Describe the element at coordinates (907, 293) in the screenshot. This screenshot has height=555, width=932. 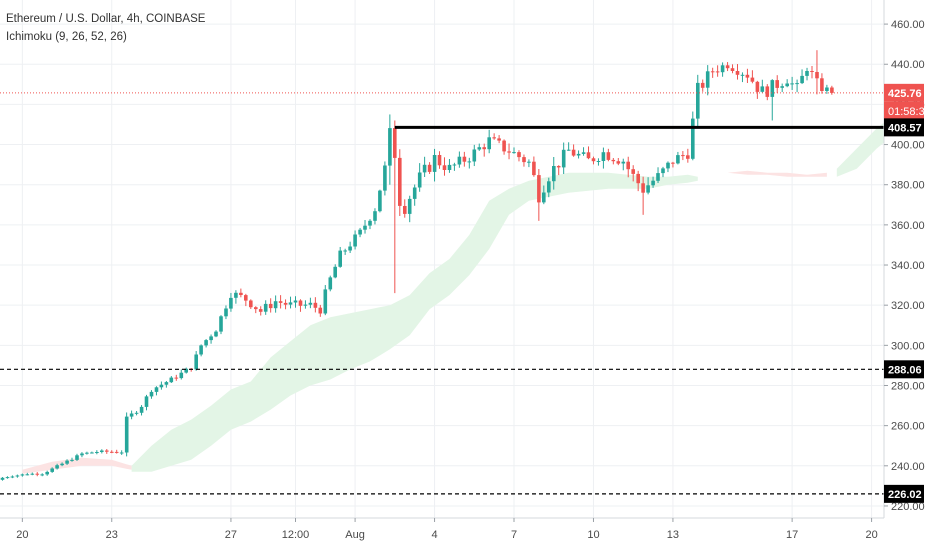
I see `axis-price-labels: 425.76 01:58:34 408.57 288.06 226.02` at that location.